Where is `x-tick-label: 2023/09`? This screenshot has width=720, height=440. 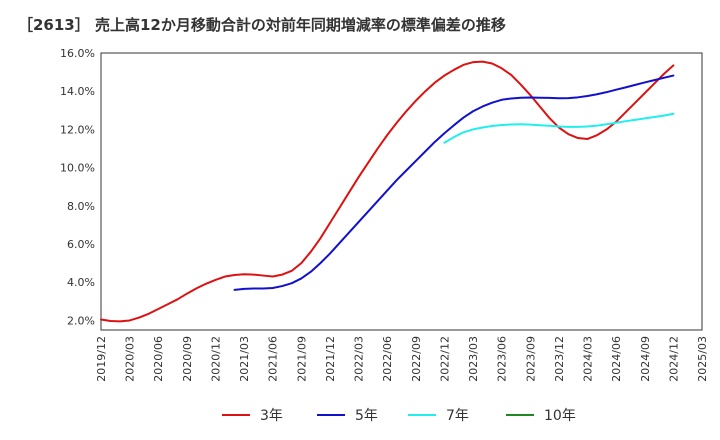
x-tick-label: 2023/09 is located at coordinates (530, 359).